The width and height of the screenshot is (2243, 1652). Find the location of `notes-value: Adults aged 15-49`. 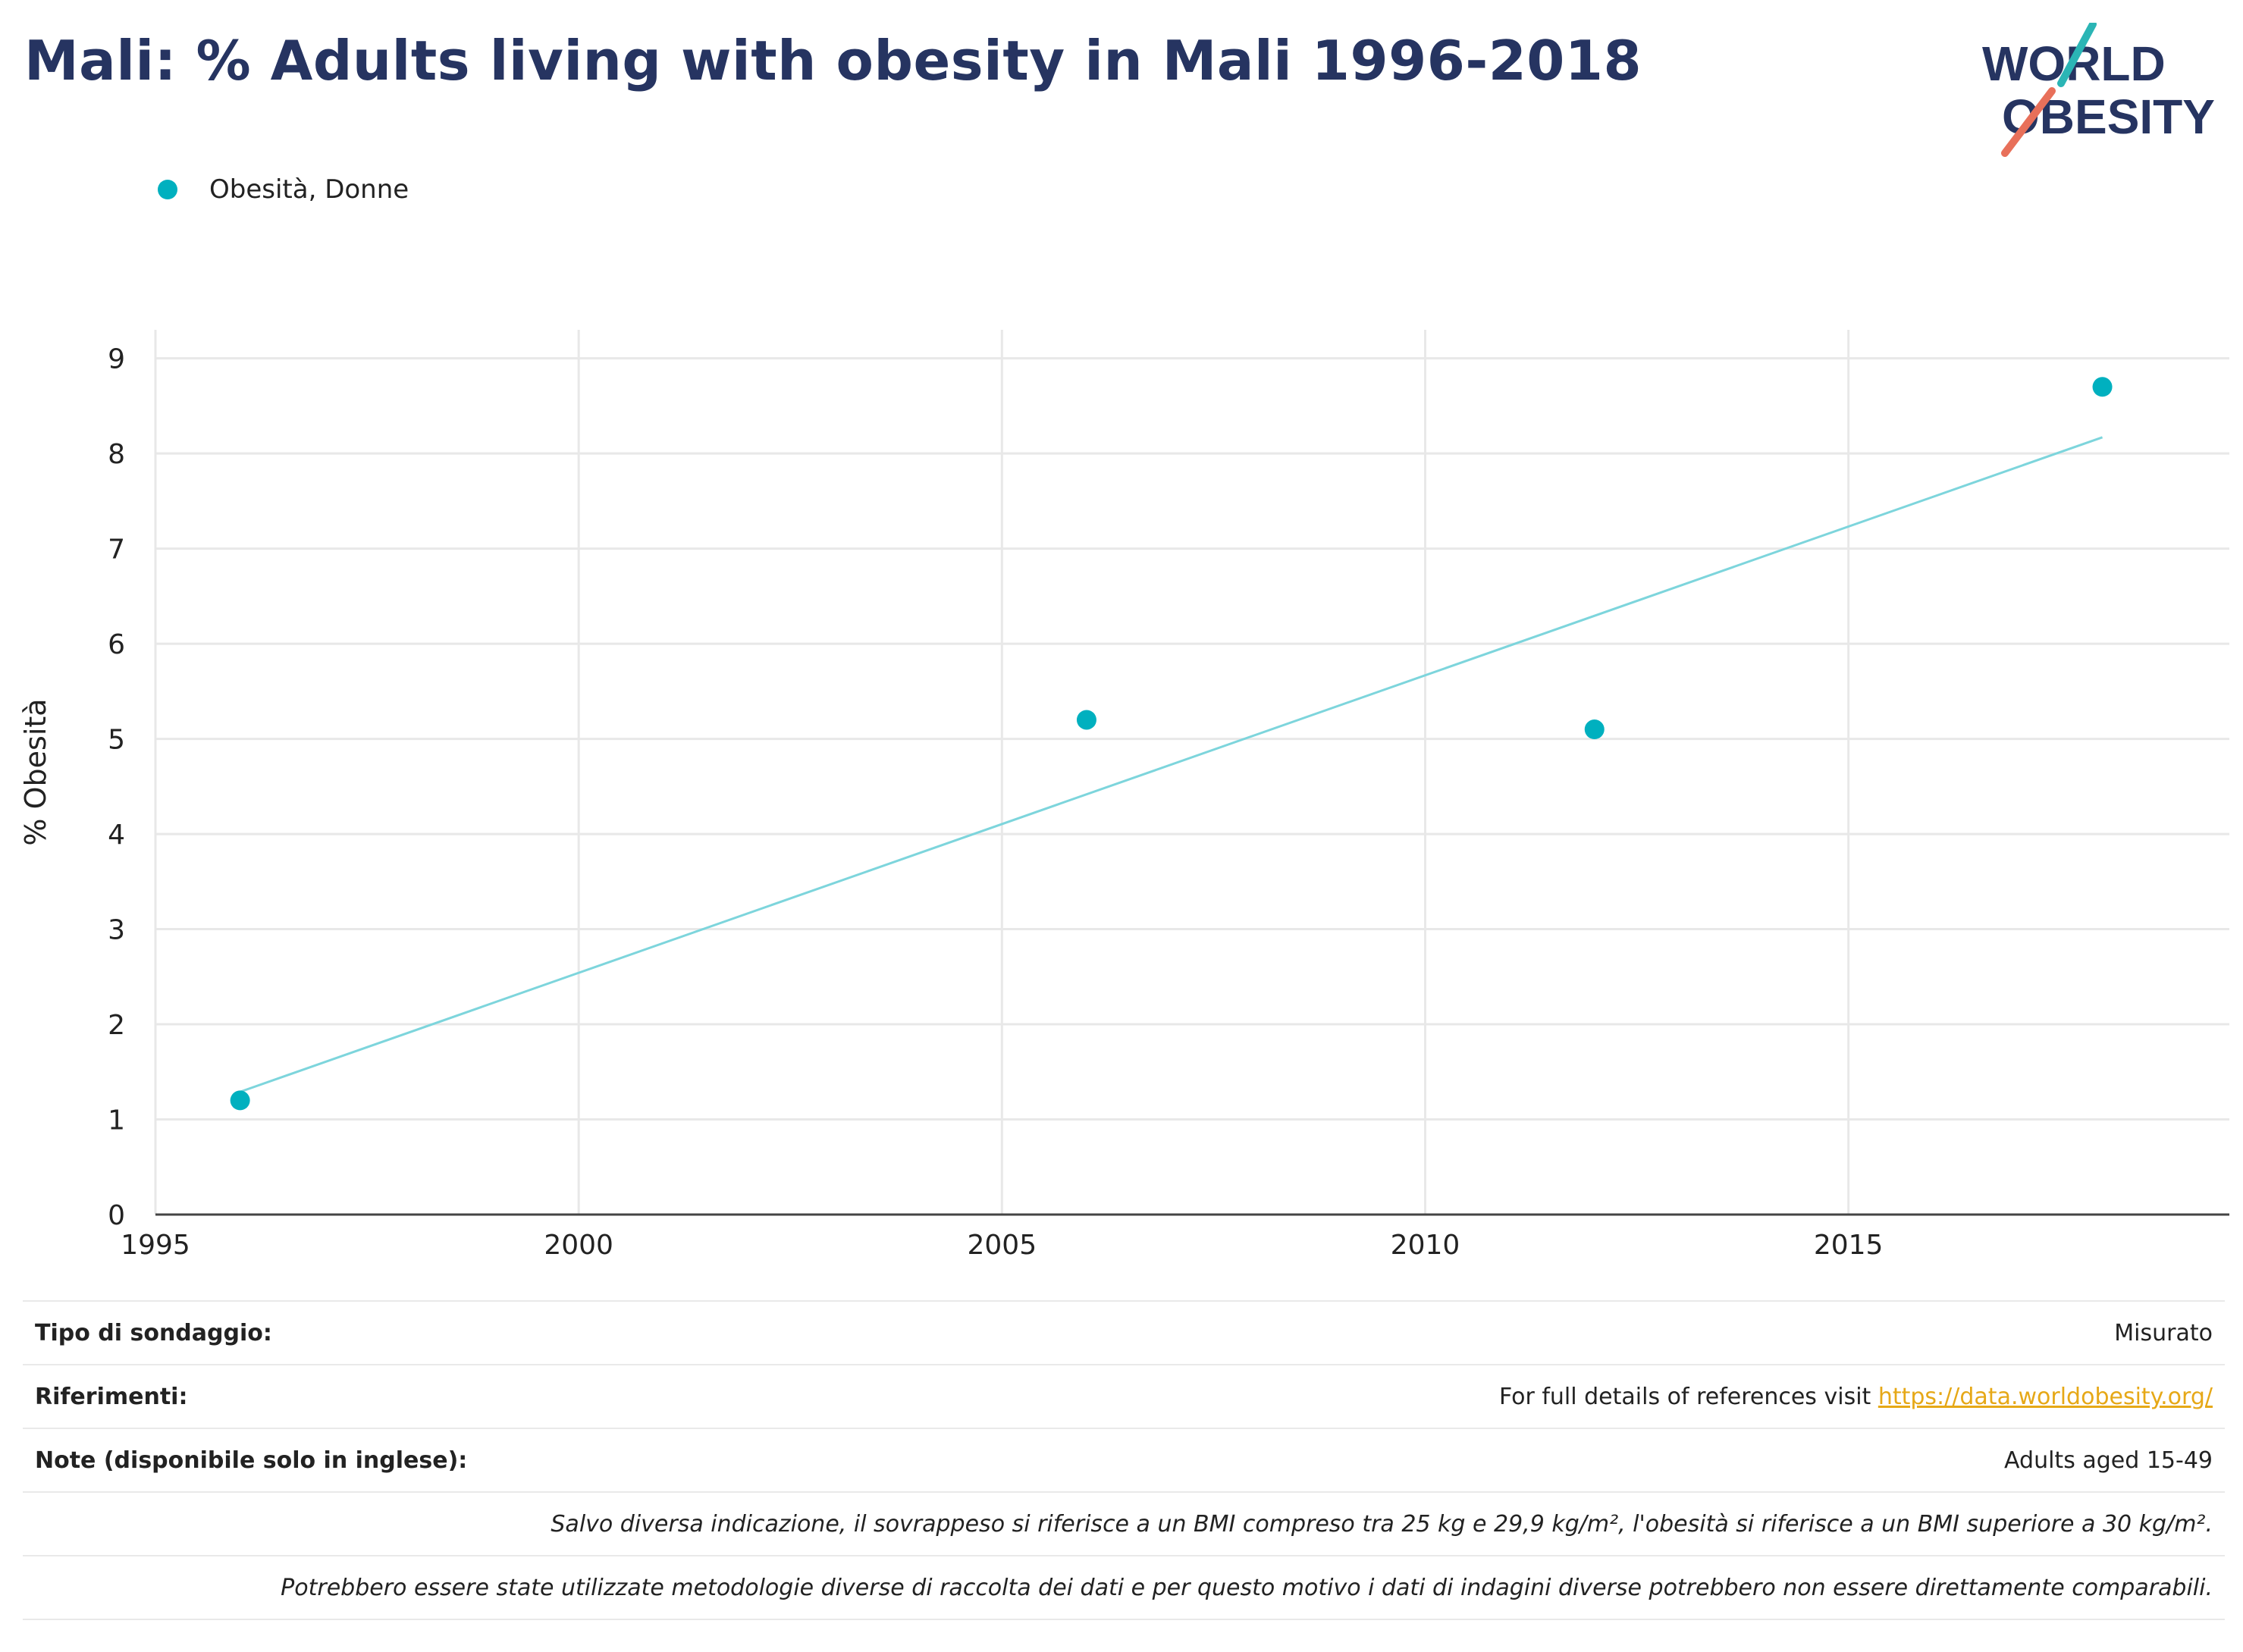

notes-value: Adults aged 15-49 is located at coordinates (2108, 1460).